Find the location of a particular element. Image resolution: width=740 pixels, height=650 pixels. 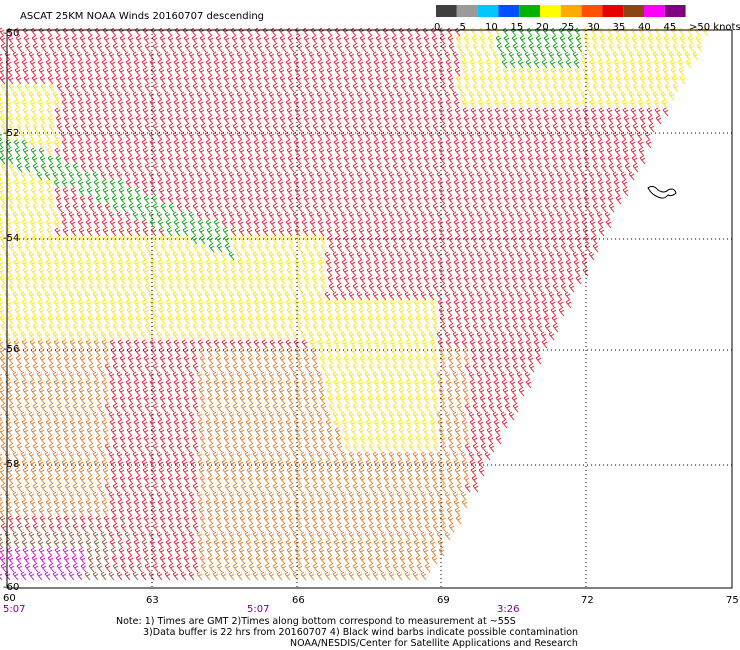

longitude-labels: 60 63 66 69 72 75 is located at coordinates (371, 599).